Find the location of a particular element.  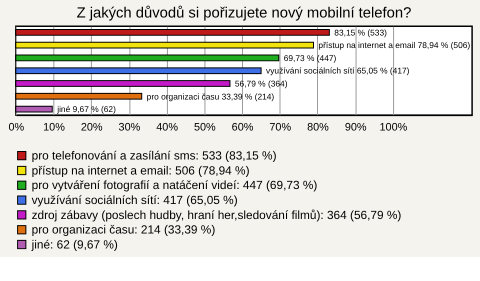

x-tick-label: 30% is located at coordinates (129, 127).